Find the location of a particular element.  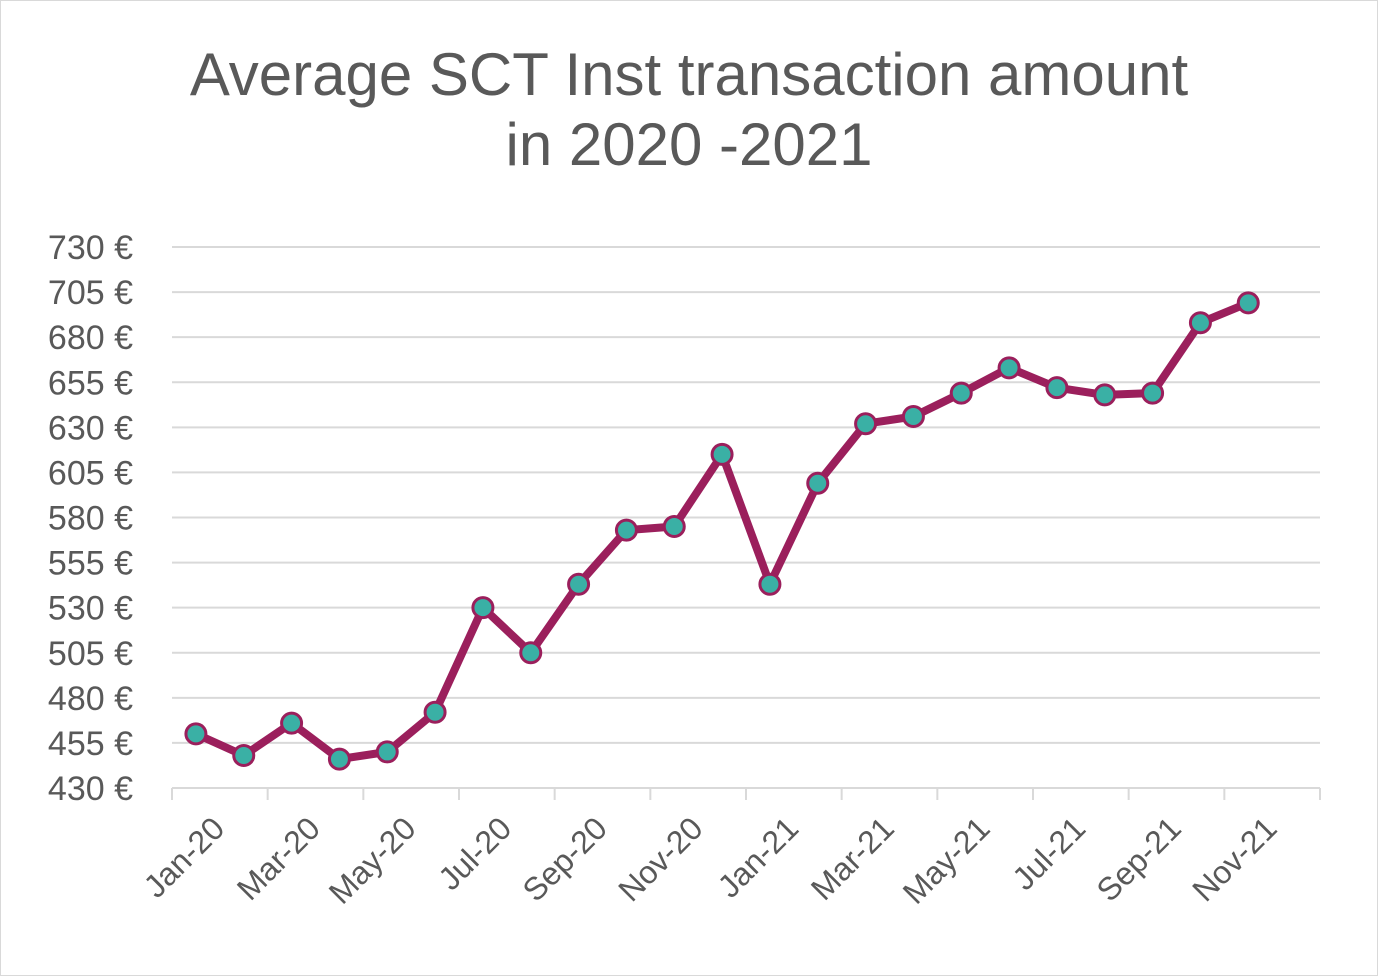

chart-title-line-2: in 2020 -2021 is located at coordinates (689, 144).